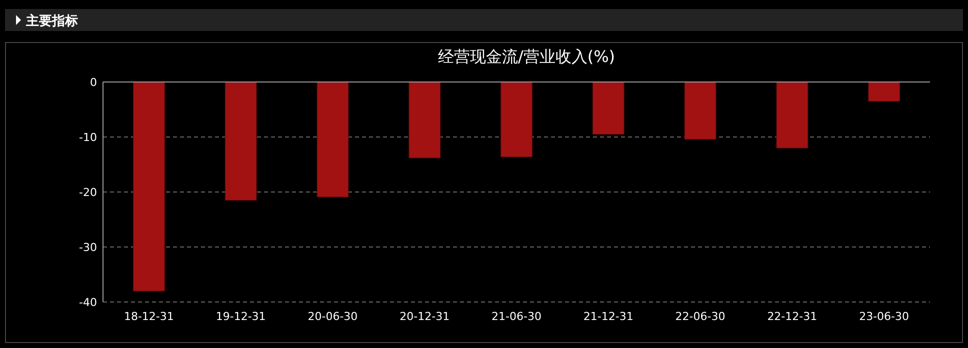 Image resolution: width=968 pixels, height=348 pixels. I want to click on y-tick-label: -20, so click(88, 192).